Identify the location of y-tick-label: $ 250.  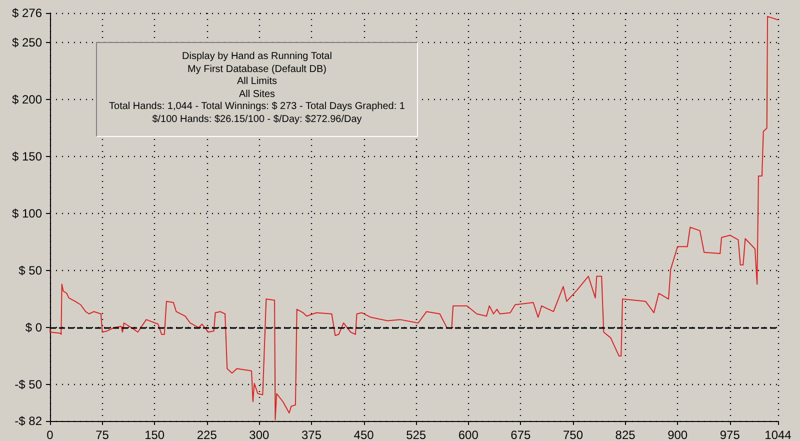
(27, 43).